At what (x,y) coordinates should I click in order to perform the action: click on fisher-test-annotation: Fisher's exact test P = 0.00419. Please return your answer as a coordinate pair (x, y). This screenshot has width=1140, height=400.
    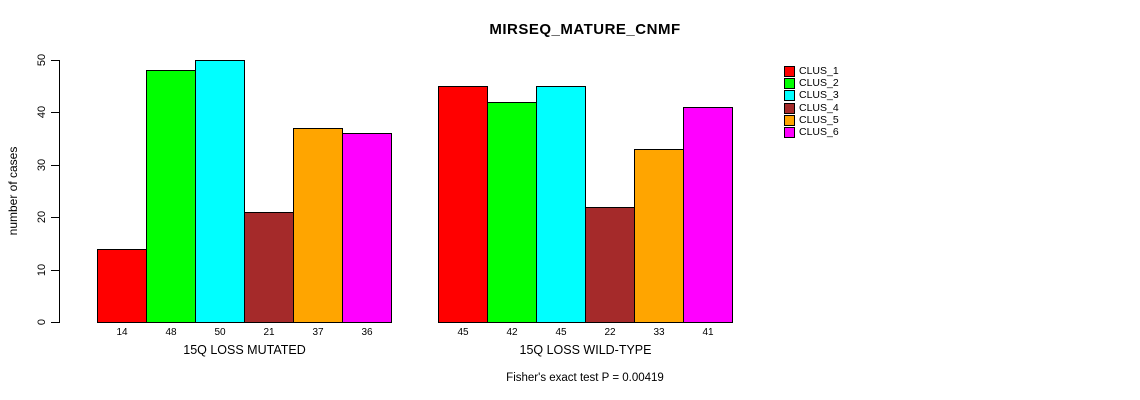
    Looking at the image, I should click on (585, 378).